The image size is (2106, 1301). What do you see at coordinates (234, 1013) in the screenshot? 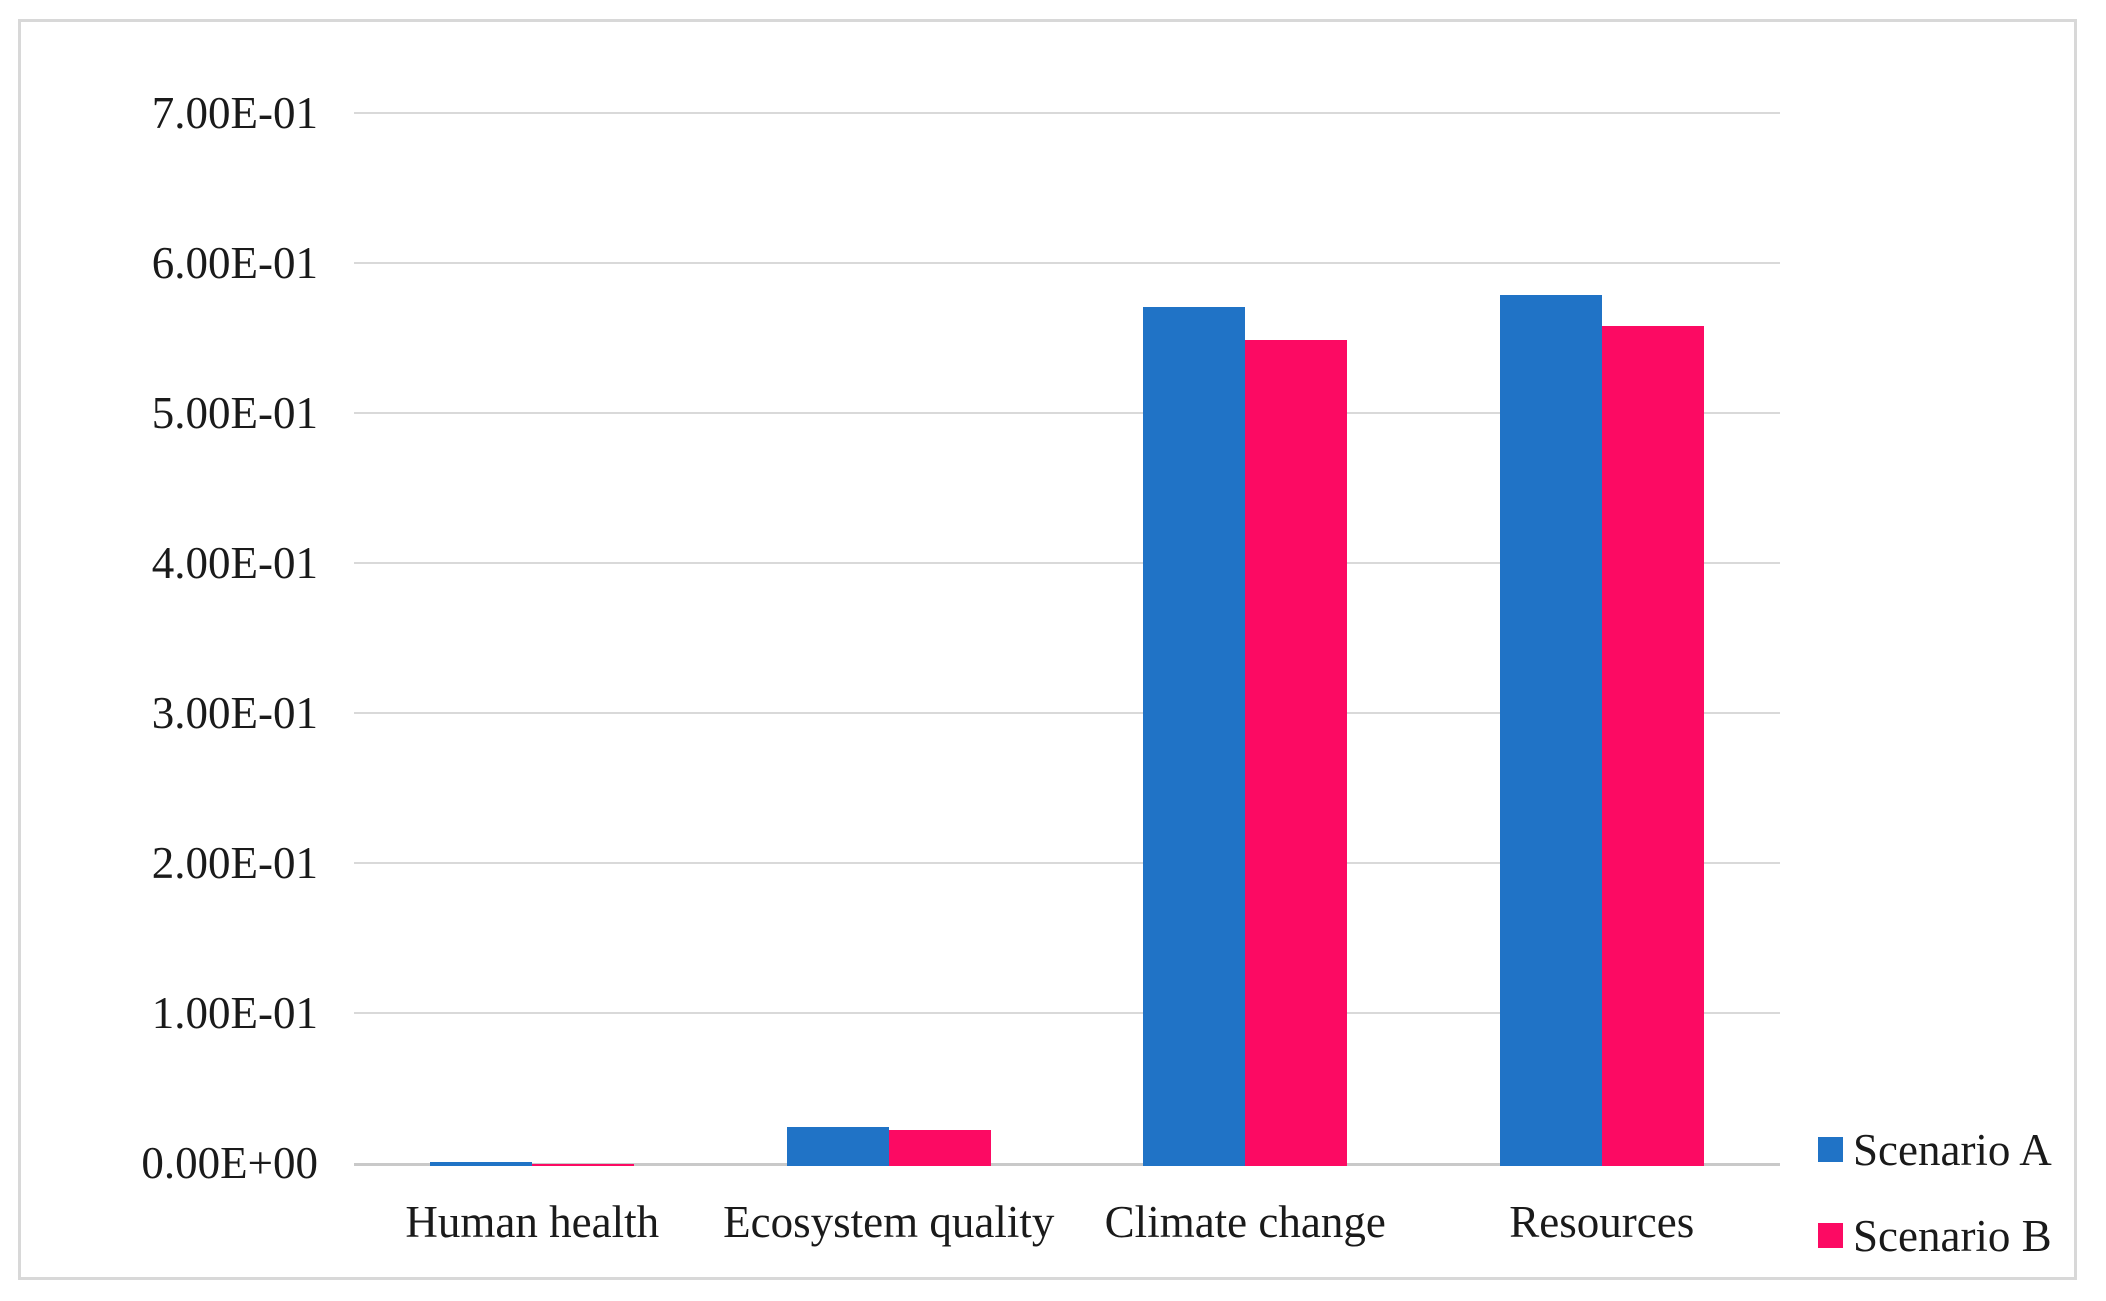
I see `y-tick-label: 1.00E-01` at bounding box center [234, 1013].